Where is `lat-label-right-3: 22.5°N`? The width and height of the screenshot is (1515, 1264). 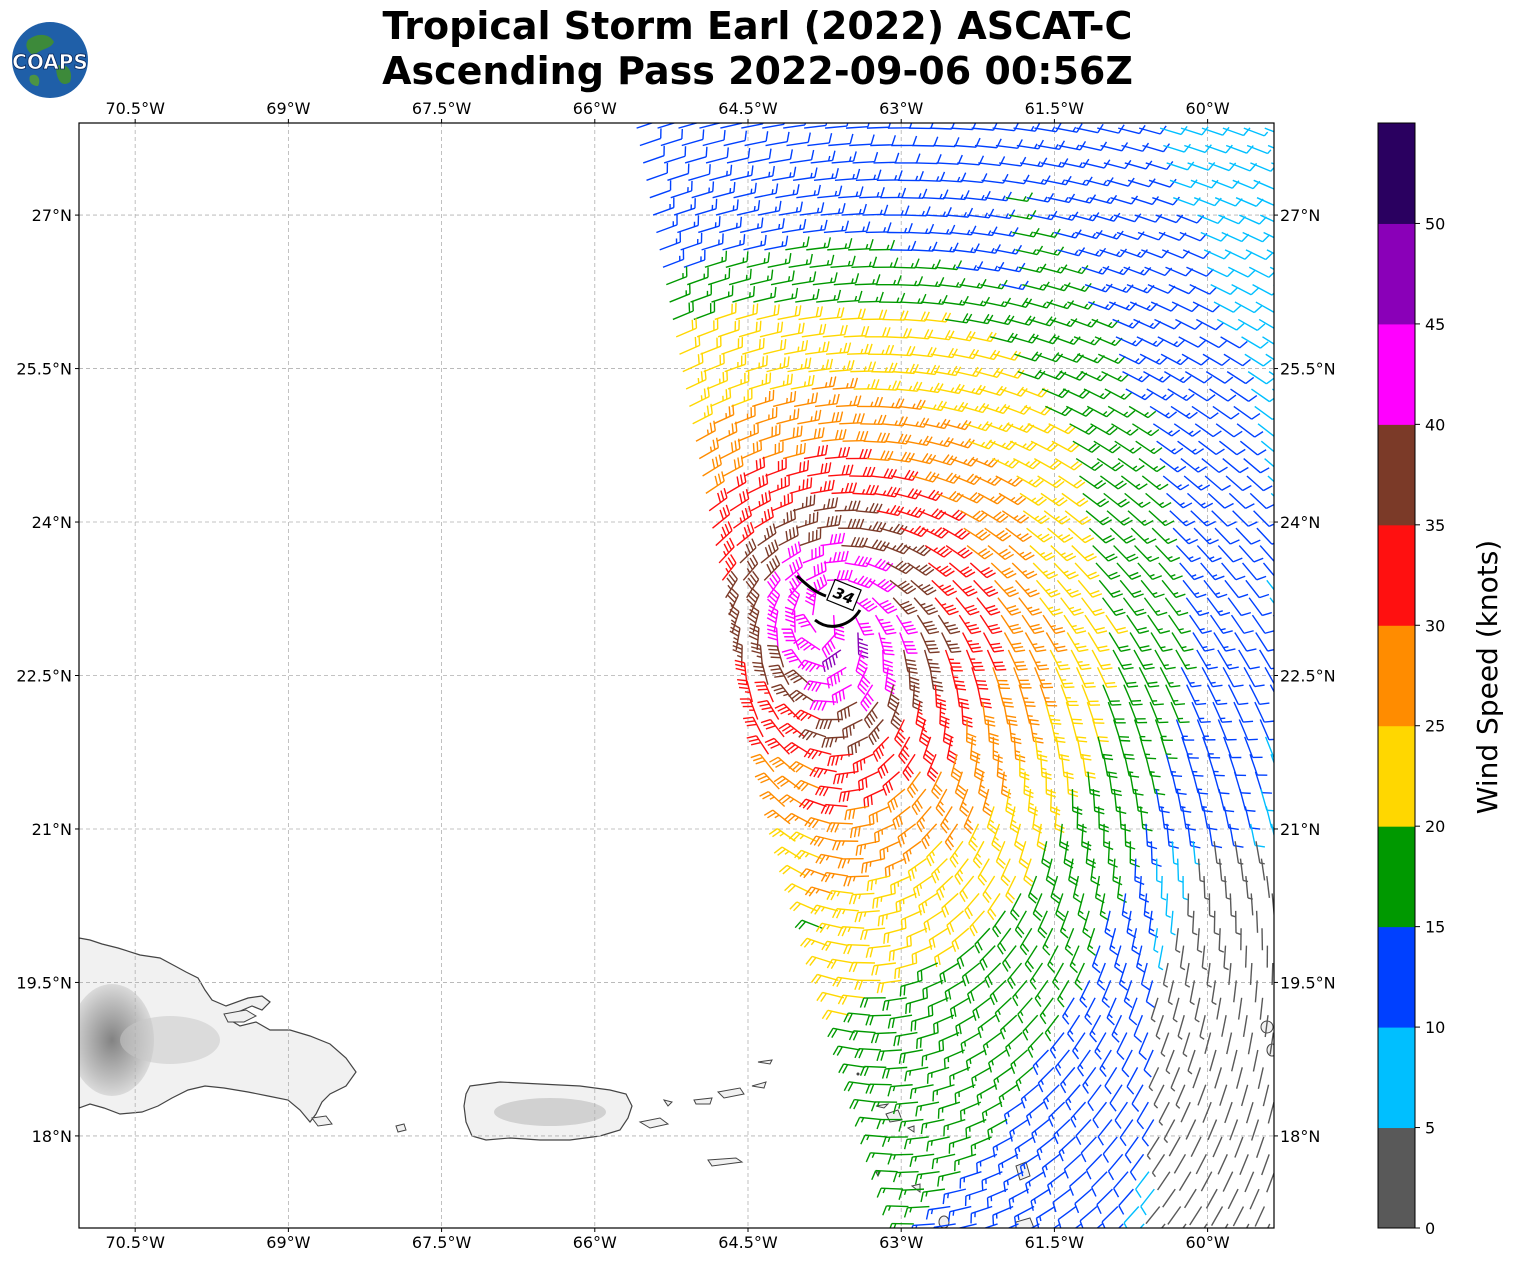
lat-label-right-3: 22.5°N is located at coordinates (1308, 676).